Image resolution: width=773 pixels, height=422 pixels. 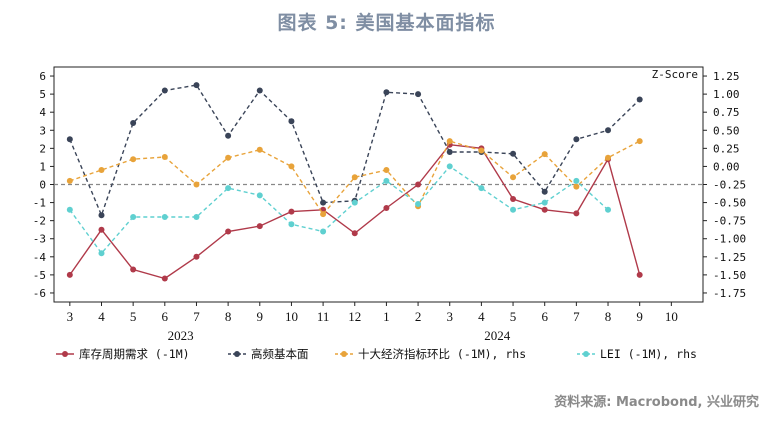 I want to click on x-tick-label: 3, so click(x=70, y=316).